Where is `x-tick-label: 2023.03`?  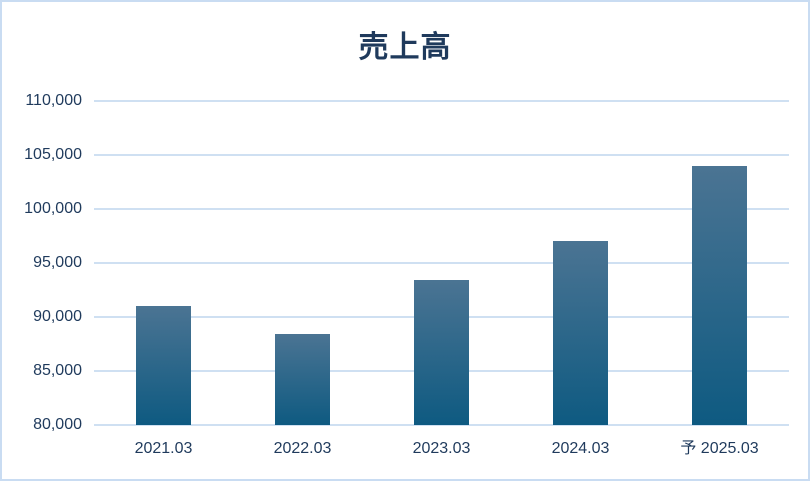
x-tick-label: 2023.03 is located at coordinates (441, 448).